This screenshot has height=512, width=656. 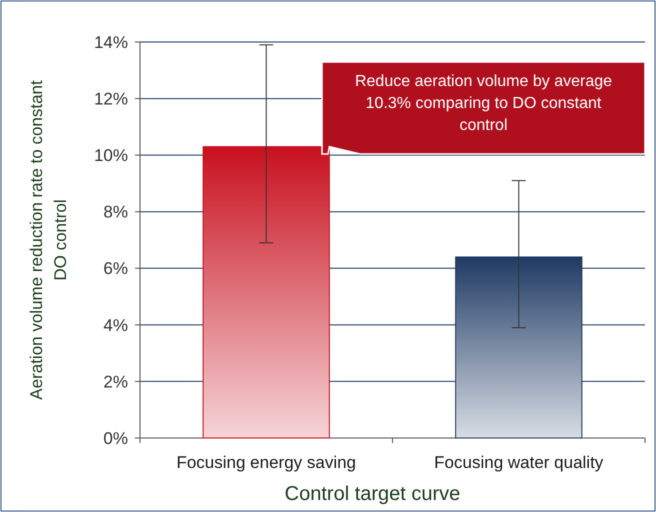 What do you see at coordinates (115, 325) in the screenshot?
I see `y-tick-label: 4%` at bounding box center [115, 325].